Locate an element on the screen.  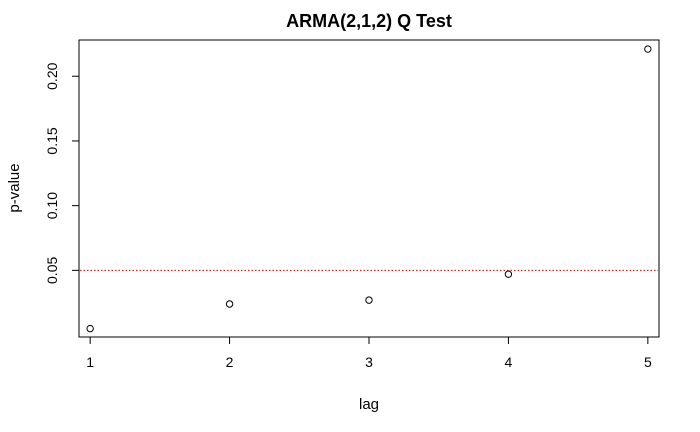
x-tick-label: 4 is located at coordinates (509, 362).